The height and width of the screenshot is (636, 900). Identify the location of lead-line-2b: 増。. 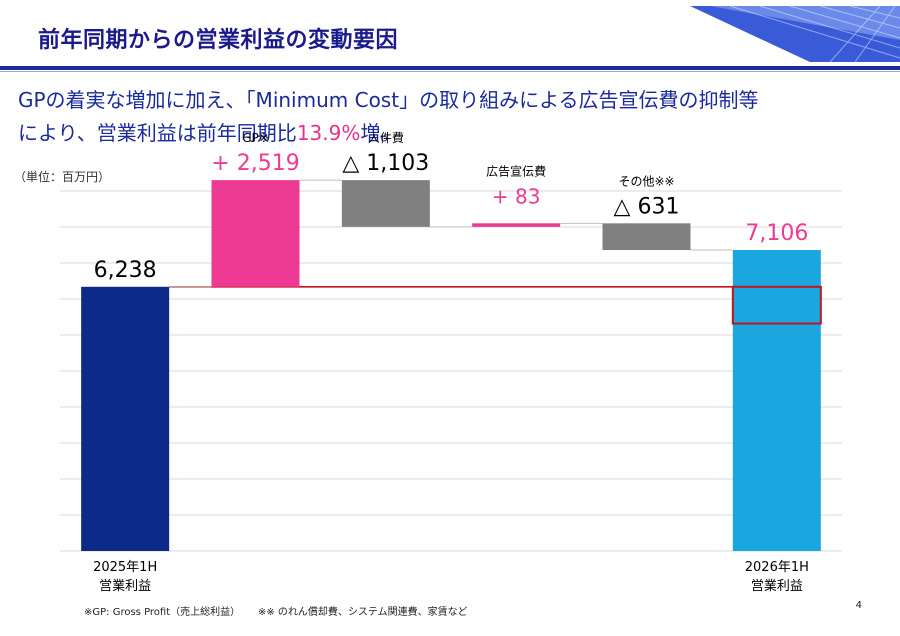
(380, 133).